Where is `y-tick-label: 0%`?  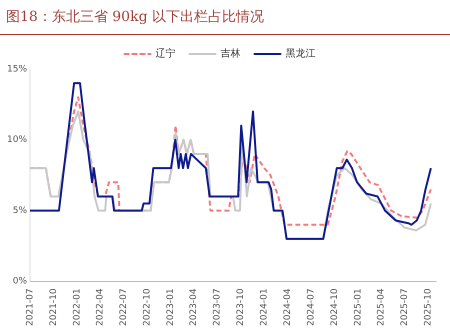
y-tick-label: 0% is located at coordinates (20, 281).